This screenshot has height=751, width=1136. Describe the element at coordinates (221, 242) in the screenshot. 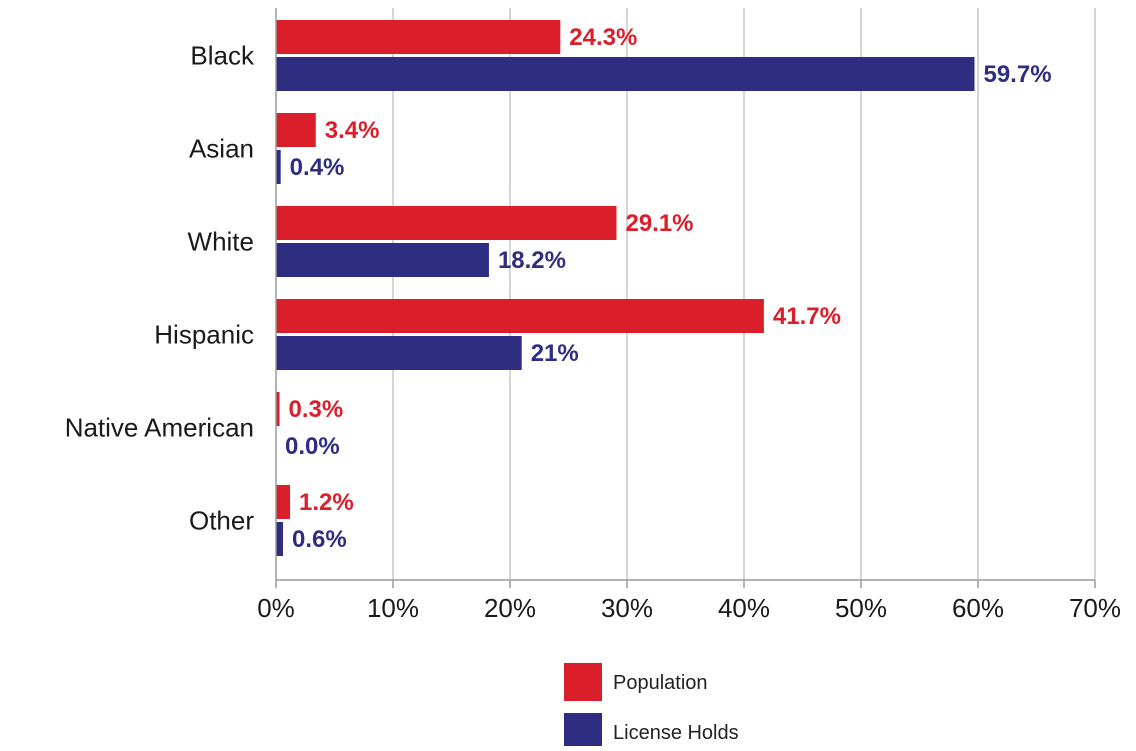

I see `category-label: White` at that location.